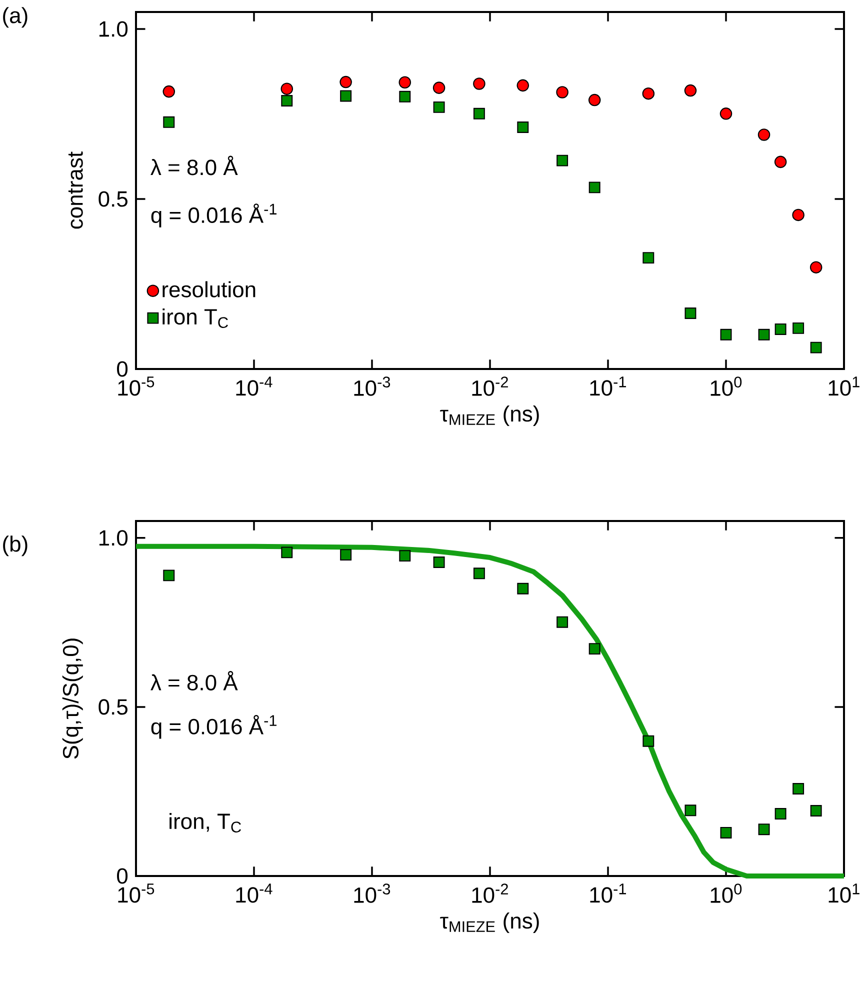 The image size is (868, 982). I want to click on text: (b), so click(15, 546).